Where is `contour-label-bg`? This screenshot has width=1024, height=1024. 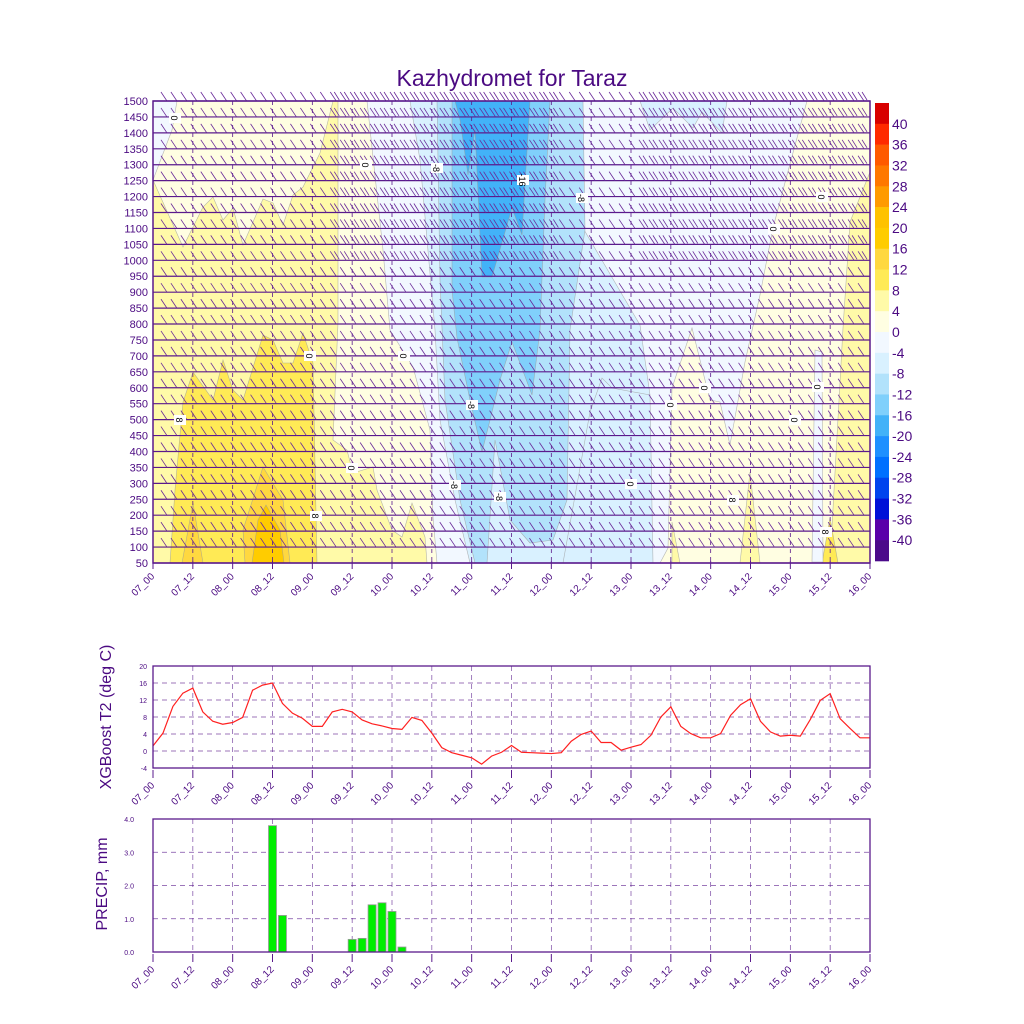
contour-label-bg is located at coordinates (472, 405).